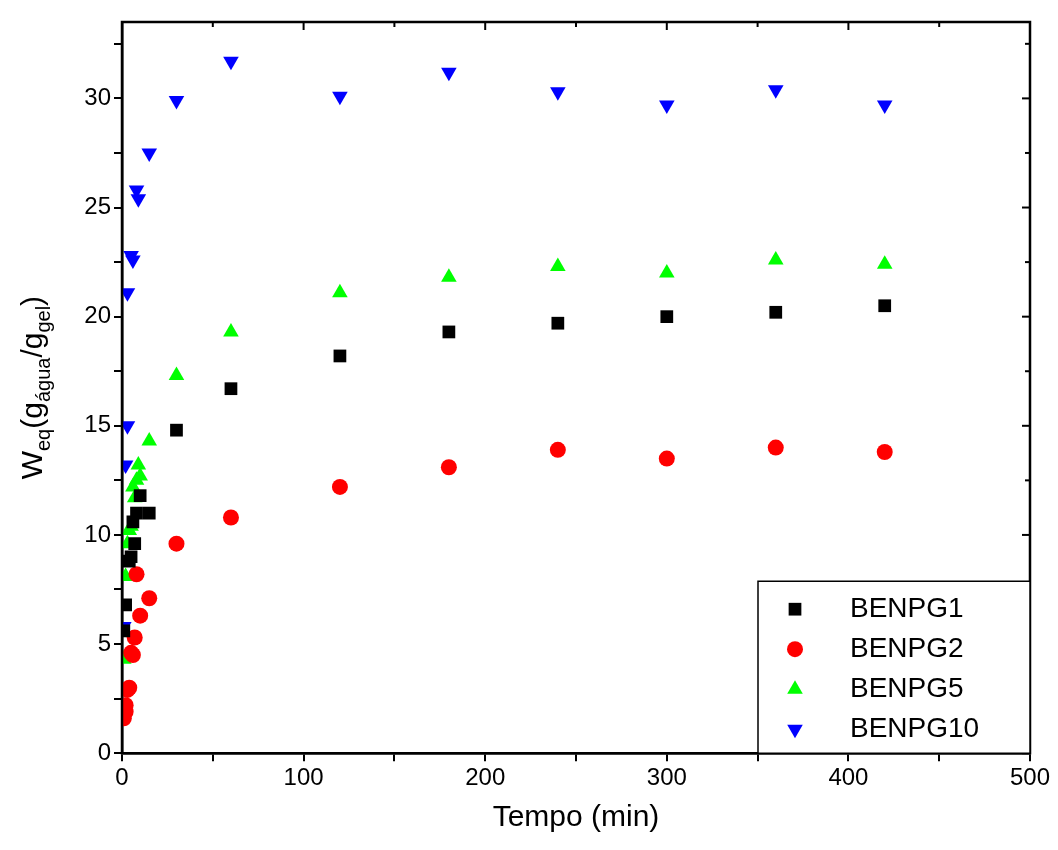 This screenshot has width=1058, height=850. I want to click on y-tick-label: 15, so click(97, 424).